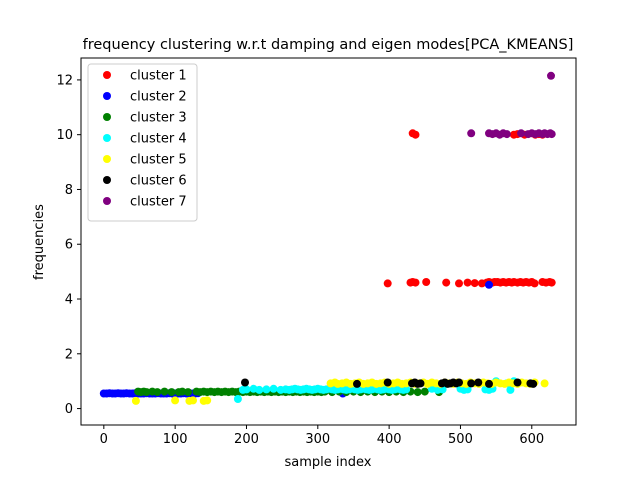  Describe the element at coordinates (158, 118) in the screenshot. I see `legend-label: cluster 3` at that location.